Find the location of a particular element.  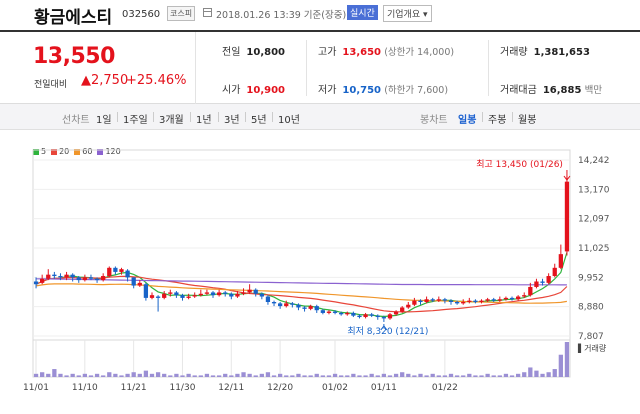

realtime-button: 실시간 is located at coordinates (362, 12).